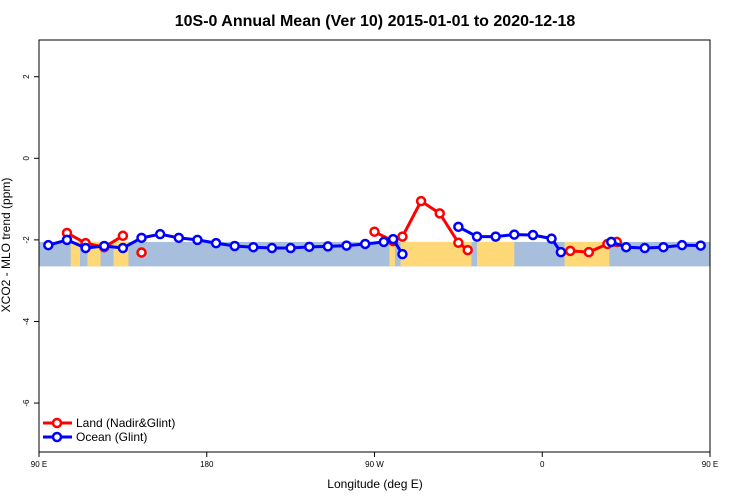 Image resolution: width=750 pixels, height=500 pixels. I want to click on x-tick-label: 0, so click(542, 464).